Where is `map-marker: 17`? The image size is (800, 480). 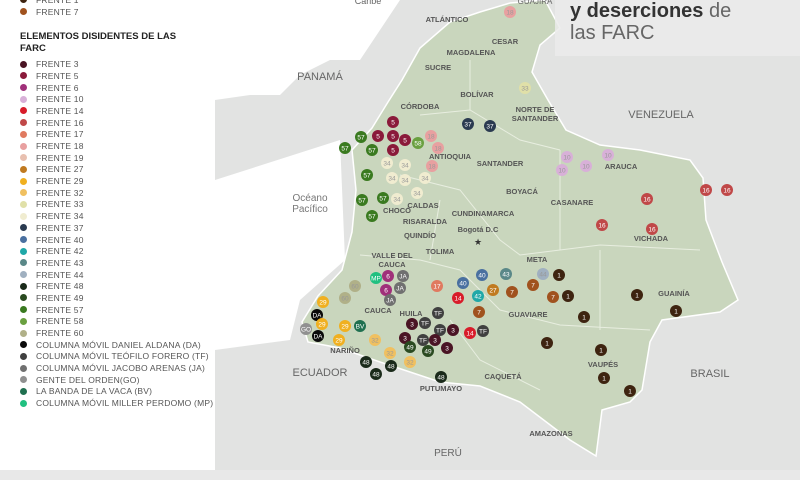
map-marker: 17 is located at coordinates (437, 286).